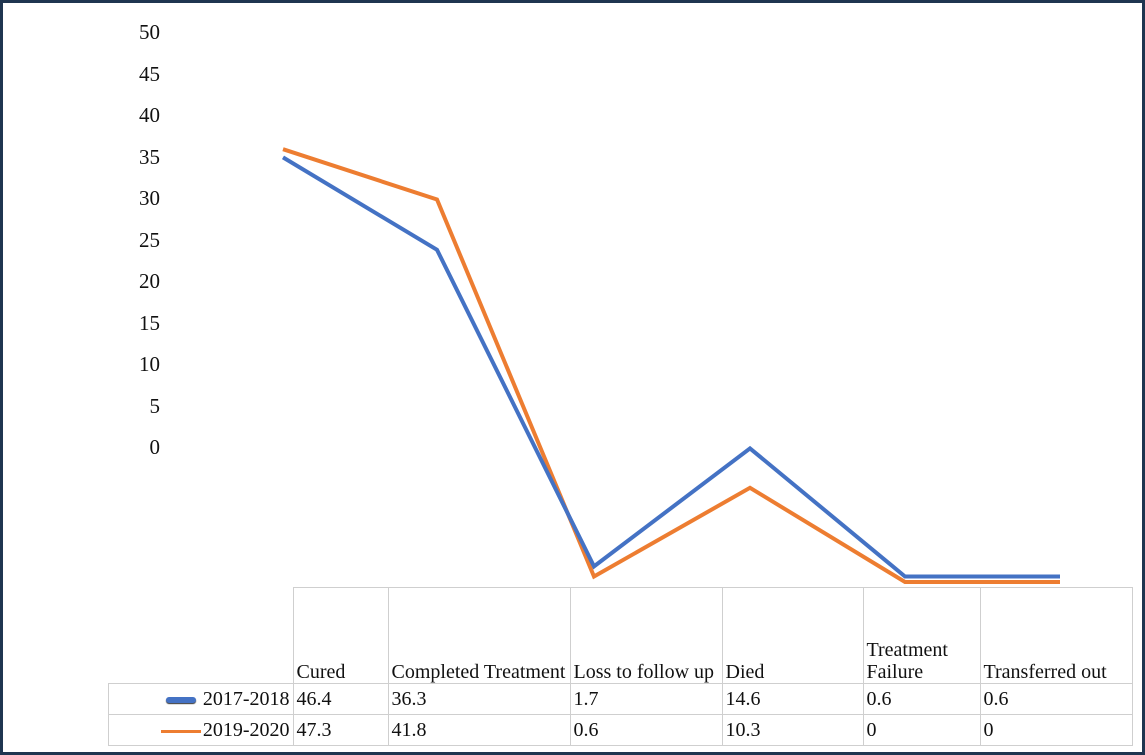  Describe the element at coordinates (149, 115) in the screenshot. I see `y-tick-label: 40` at that location.